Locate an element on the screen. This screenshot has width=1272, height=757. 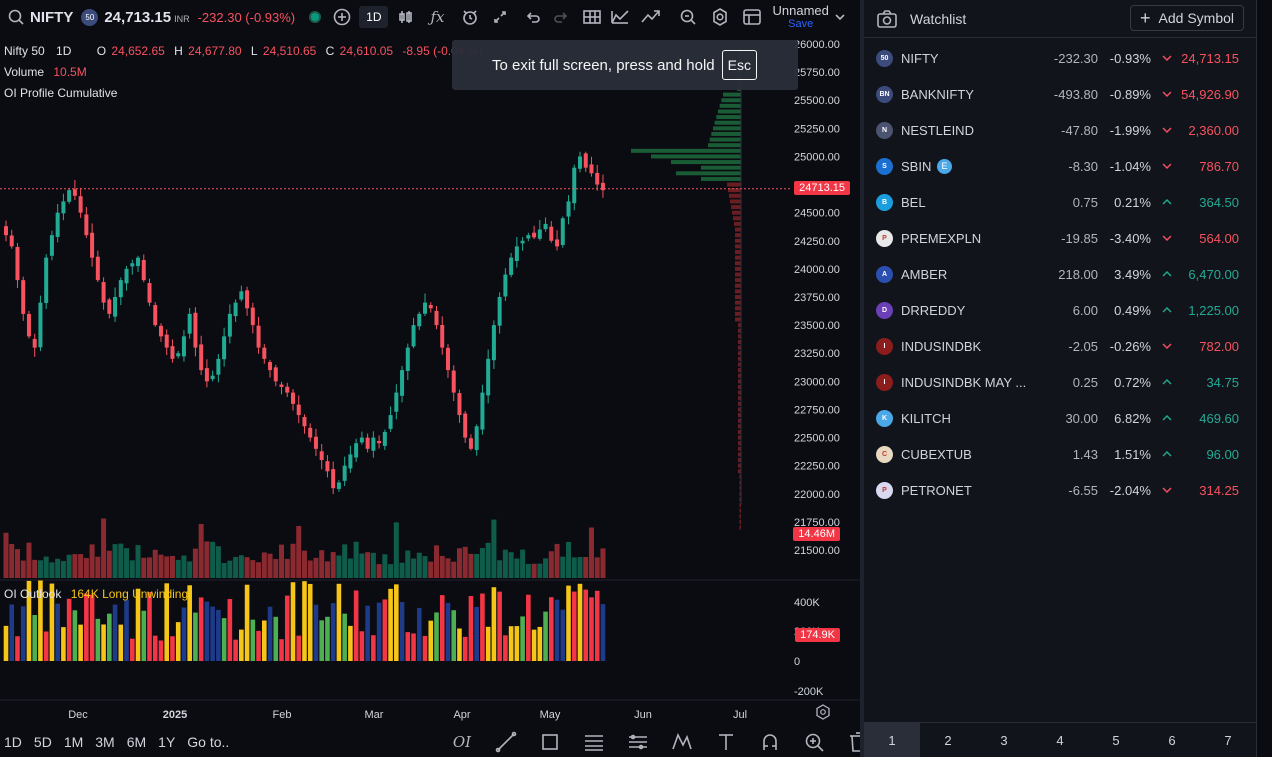
search-icon is located at coordinates (16, 17).